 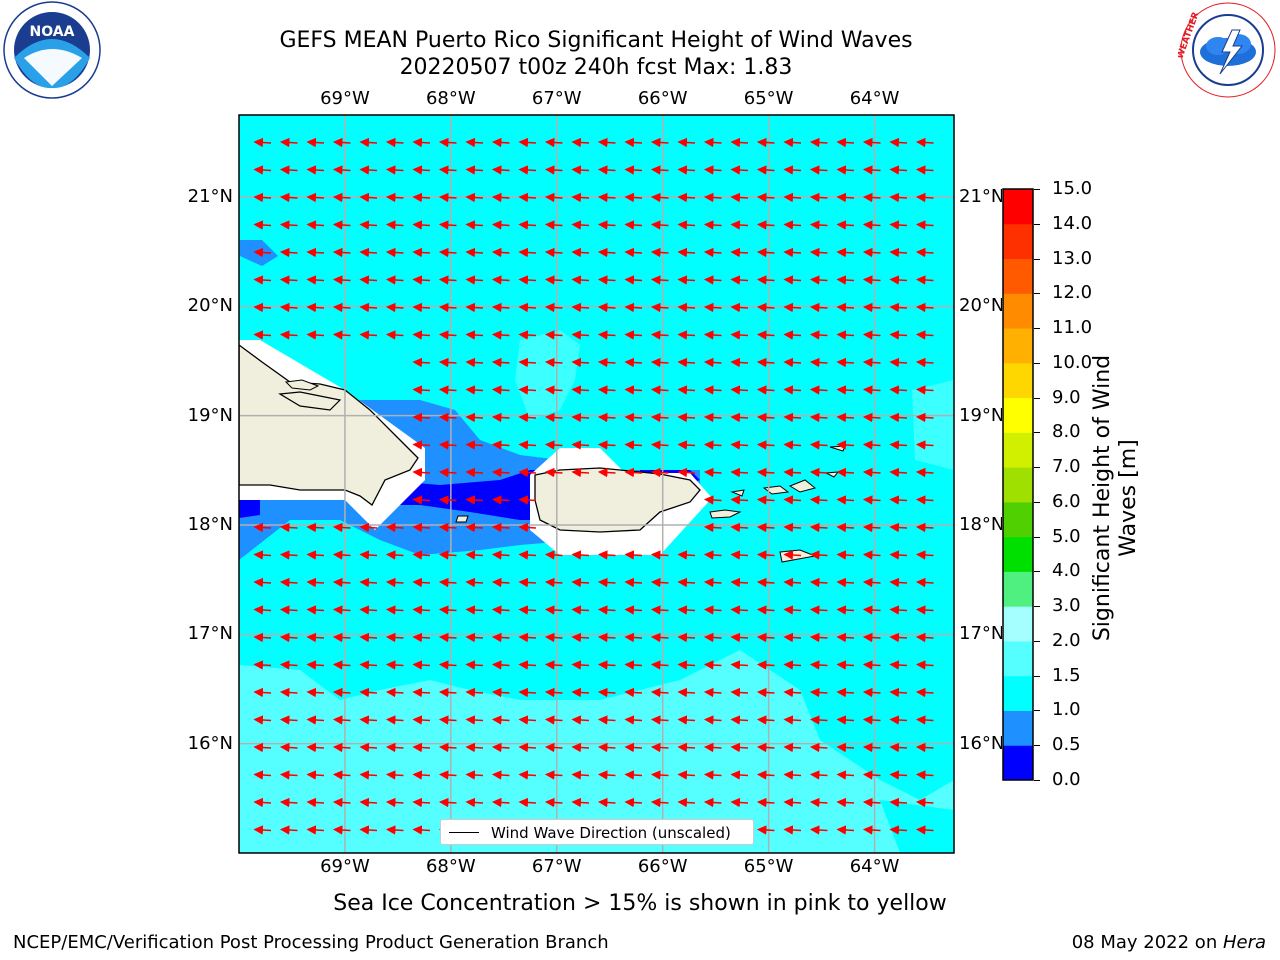 What do you see at coordinates (464, 832) in the screenshot?
I see `legend-line-swatch` at bounding box center [464, 832].